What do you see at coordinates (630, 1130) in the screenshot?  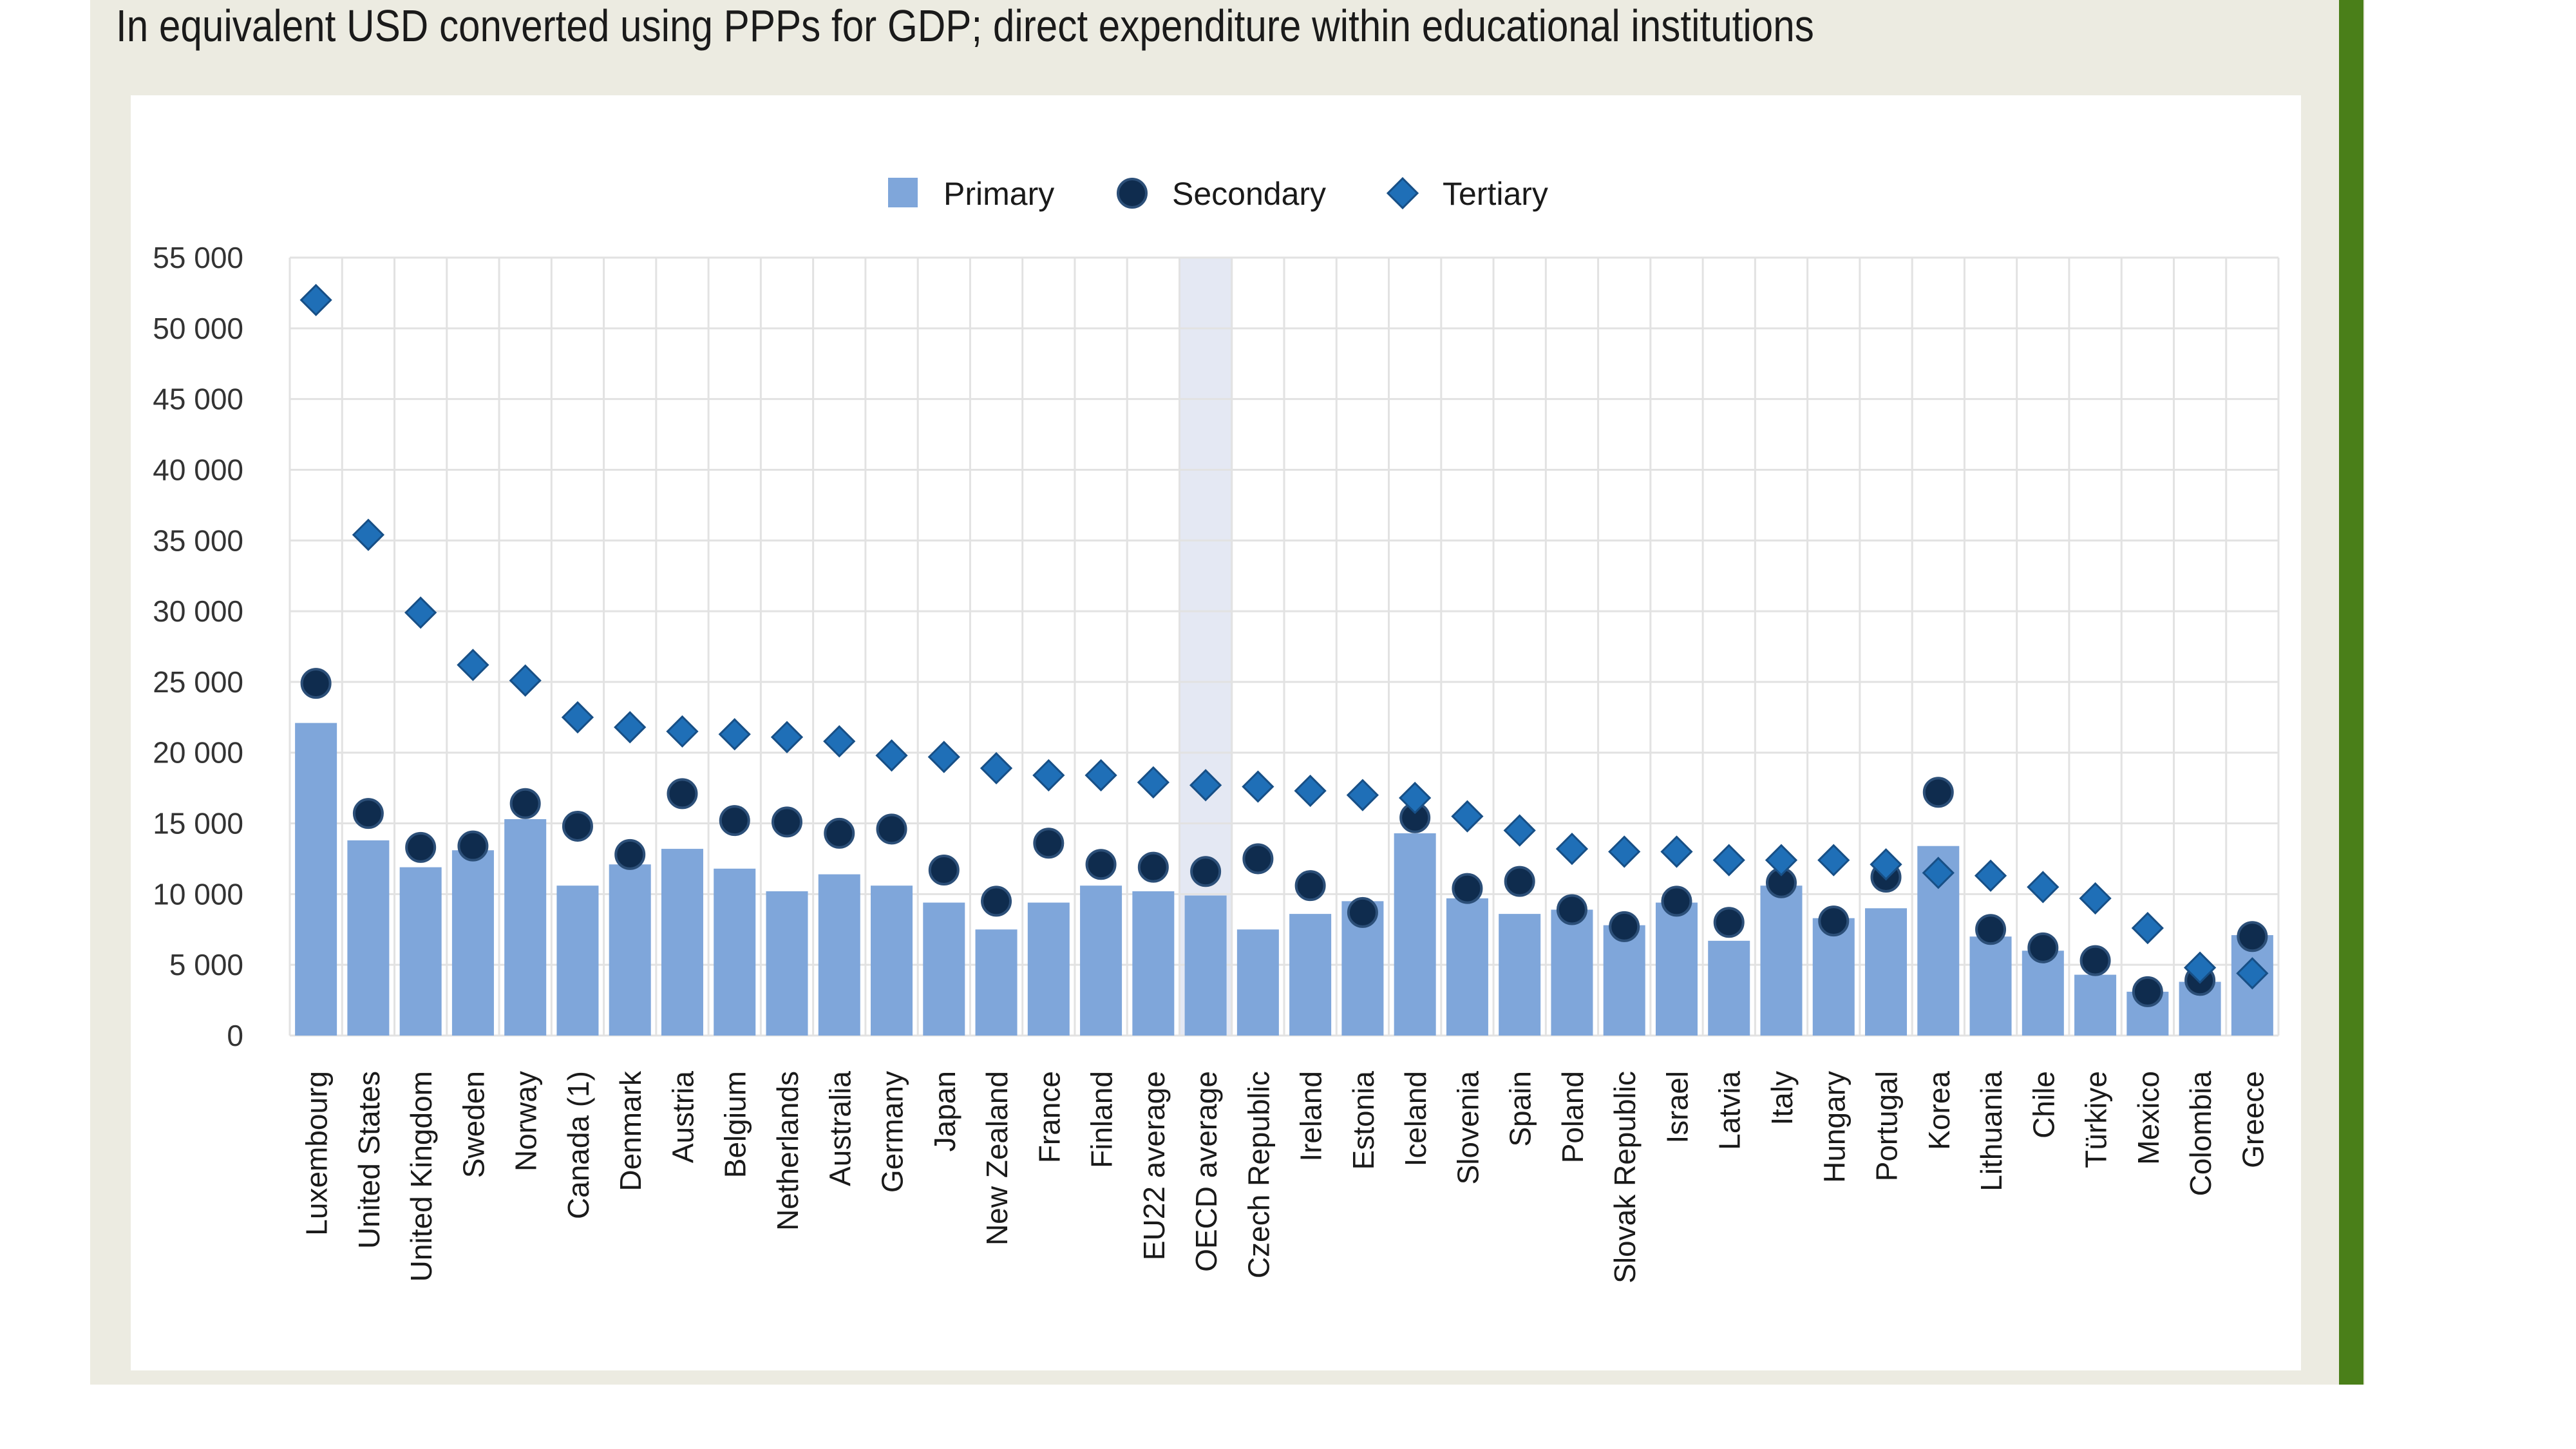 I see `x-tick-label: Denmark` at bounding box center [630, 1130].